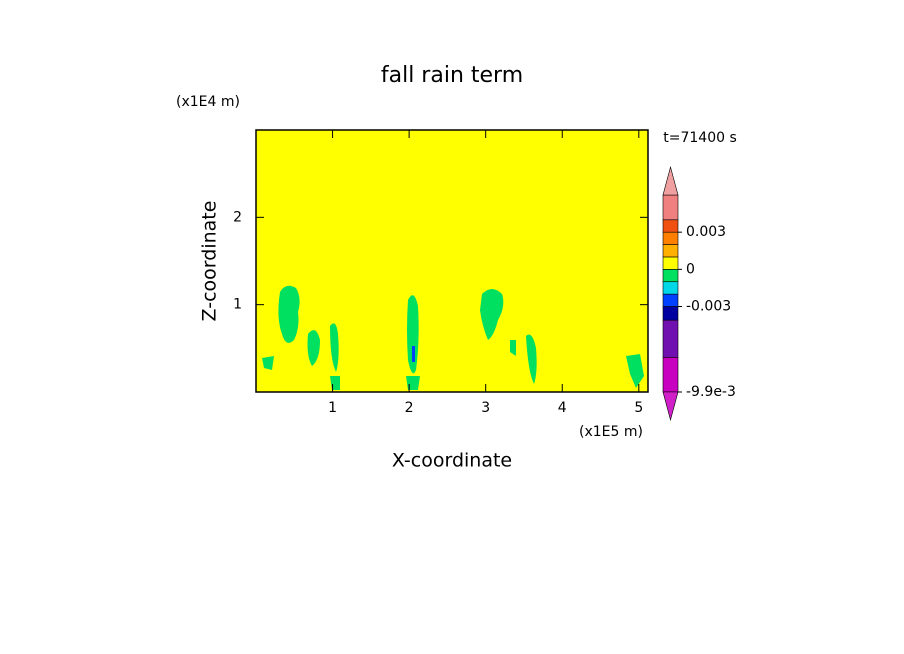  What do you see at coordinates (237, 305) in the screenshot?
I see `y-tick-label: 1` at bounding box center [237, 305].